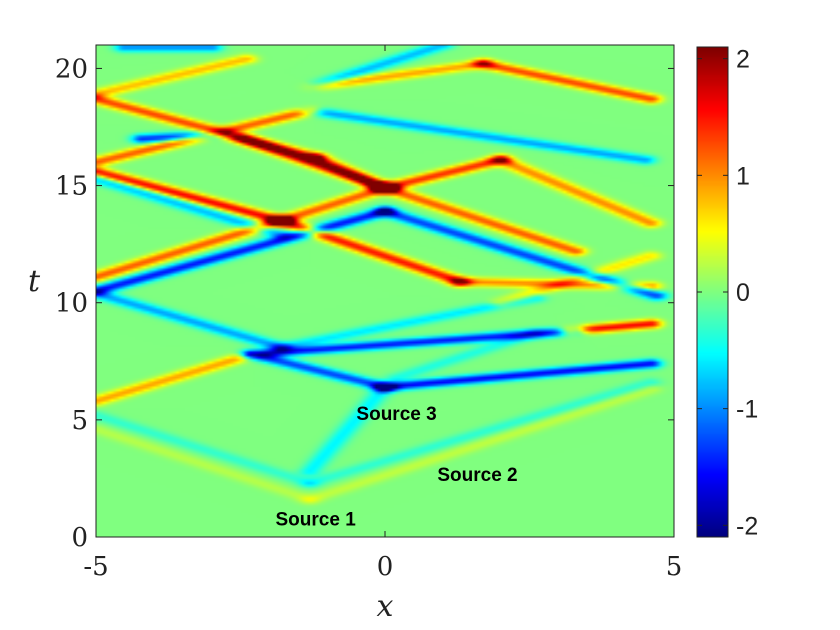  I want to click on y-tick-label: 0, so click(79, 538).